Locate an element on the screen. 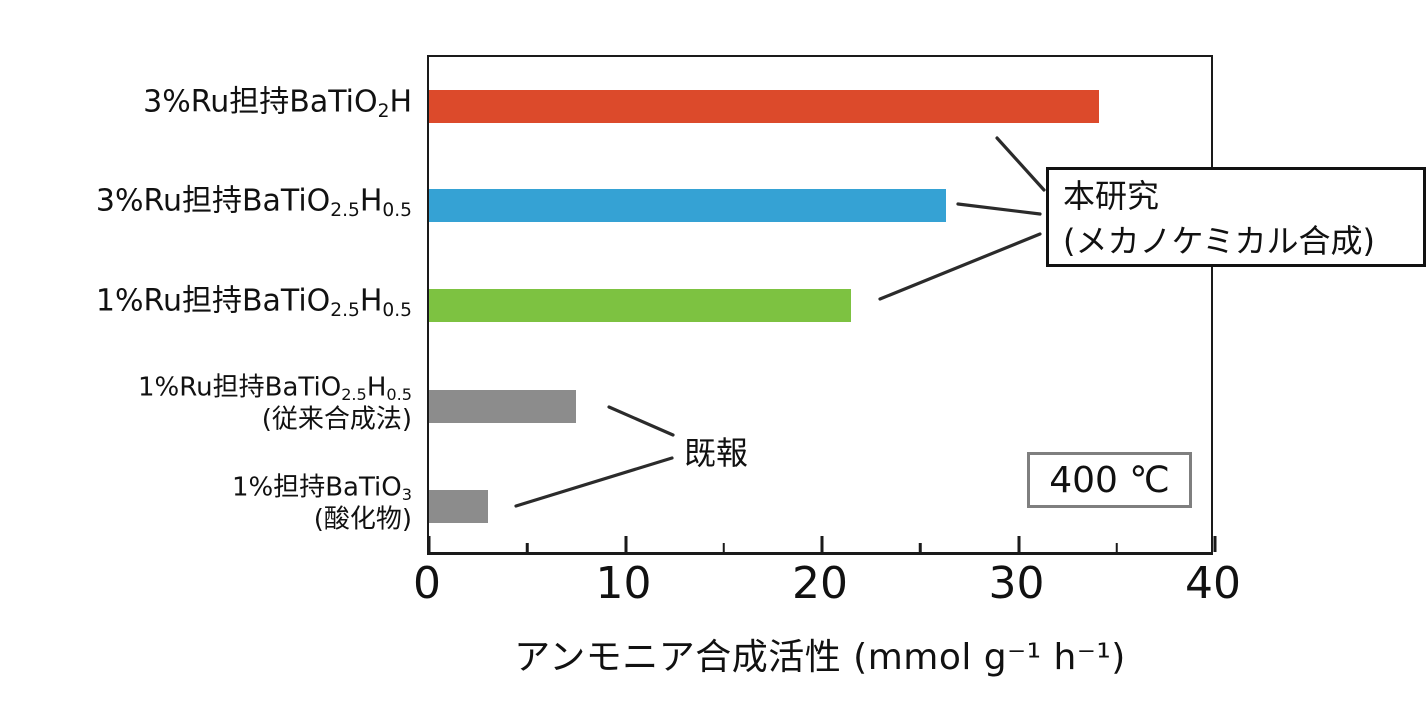  y-label-note-1ru-batio25h05-conventional: (従来合成法) is located at coordinates (336, 419).